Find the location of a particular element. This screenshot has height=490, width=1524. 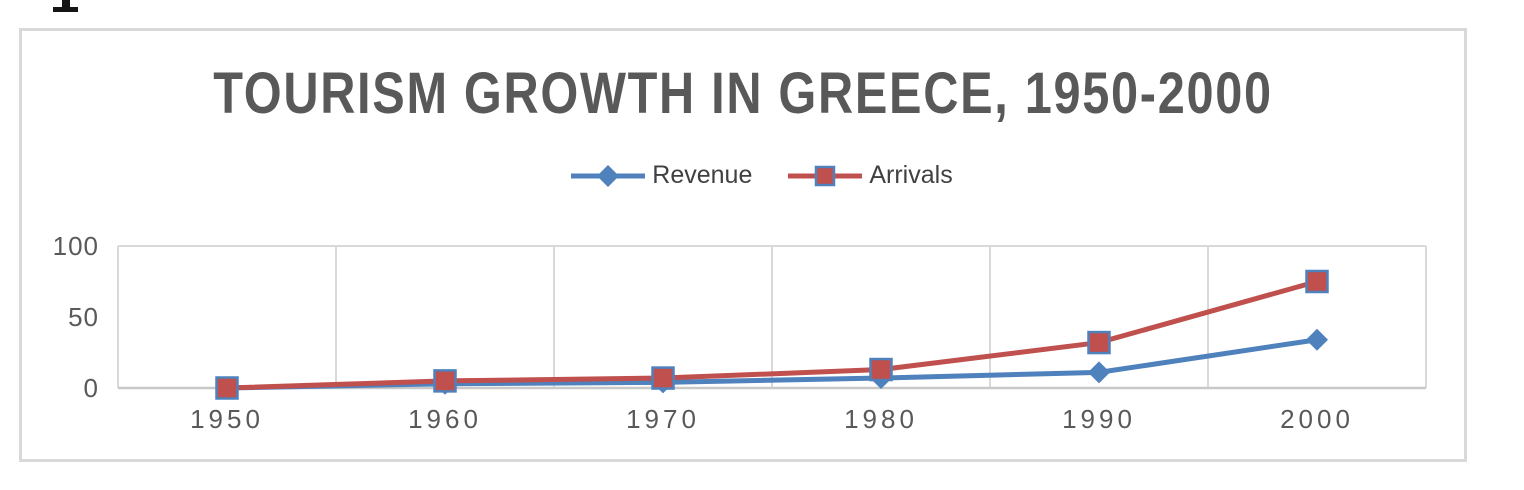

arrivals-marker-1990 is located at coordinates (1099, 342).